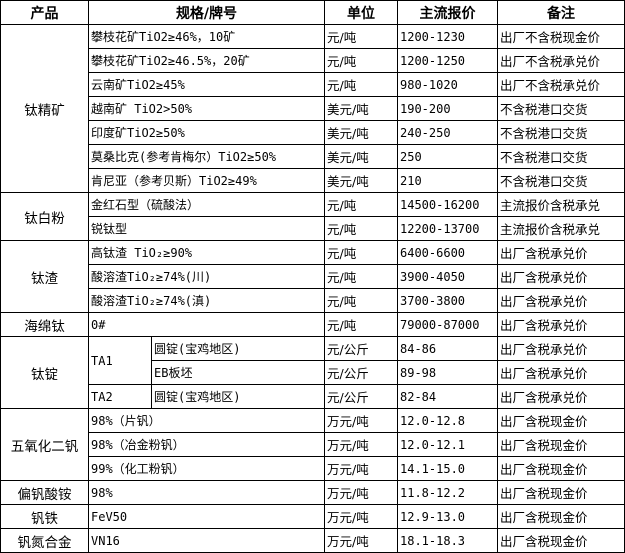  I want to click on price-cell: 12.0-12.1, so click(447, 444).